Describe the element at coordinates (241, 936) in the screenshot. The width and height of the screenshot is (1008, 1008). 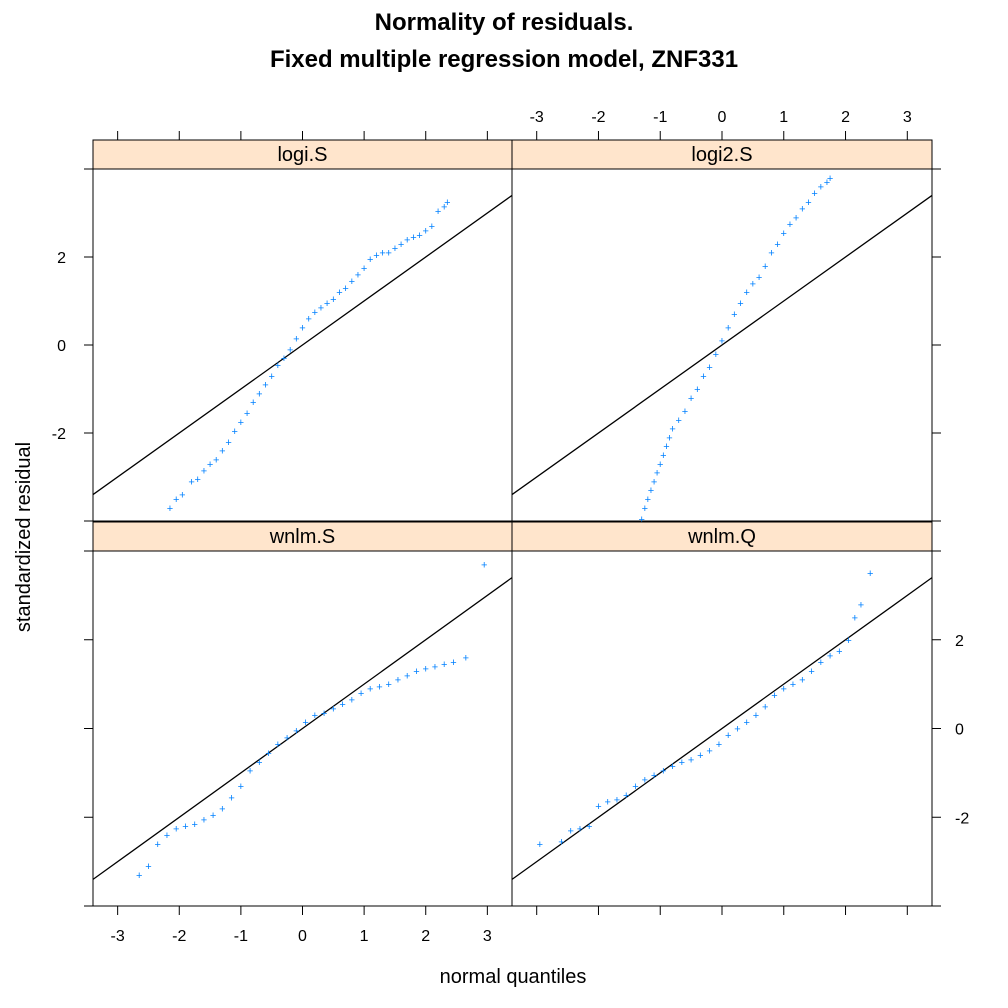
I see `bottom-axis-tick-label: -1` at that location.